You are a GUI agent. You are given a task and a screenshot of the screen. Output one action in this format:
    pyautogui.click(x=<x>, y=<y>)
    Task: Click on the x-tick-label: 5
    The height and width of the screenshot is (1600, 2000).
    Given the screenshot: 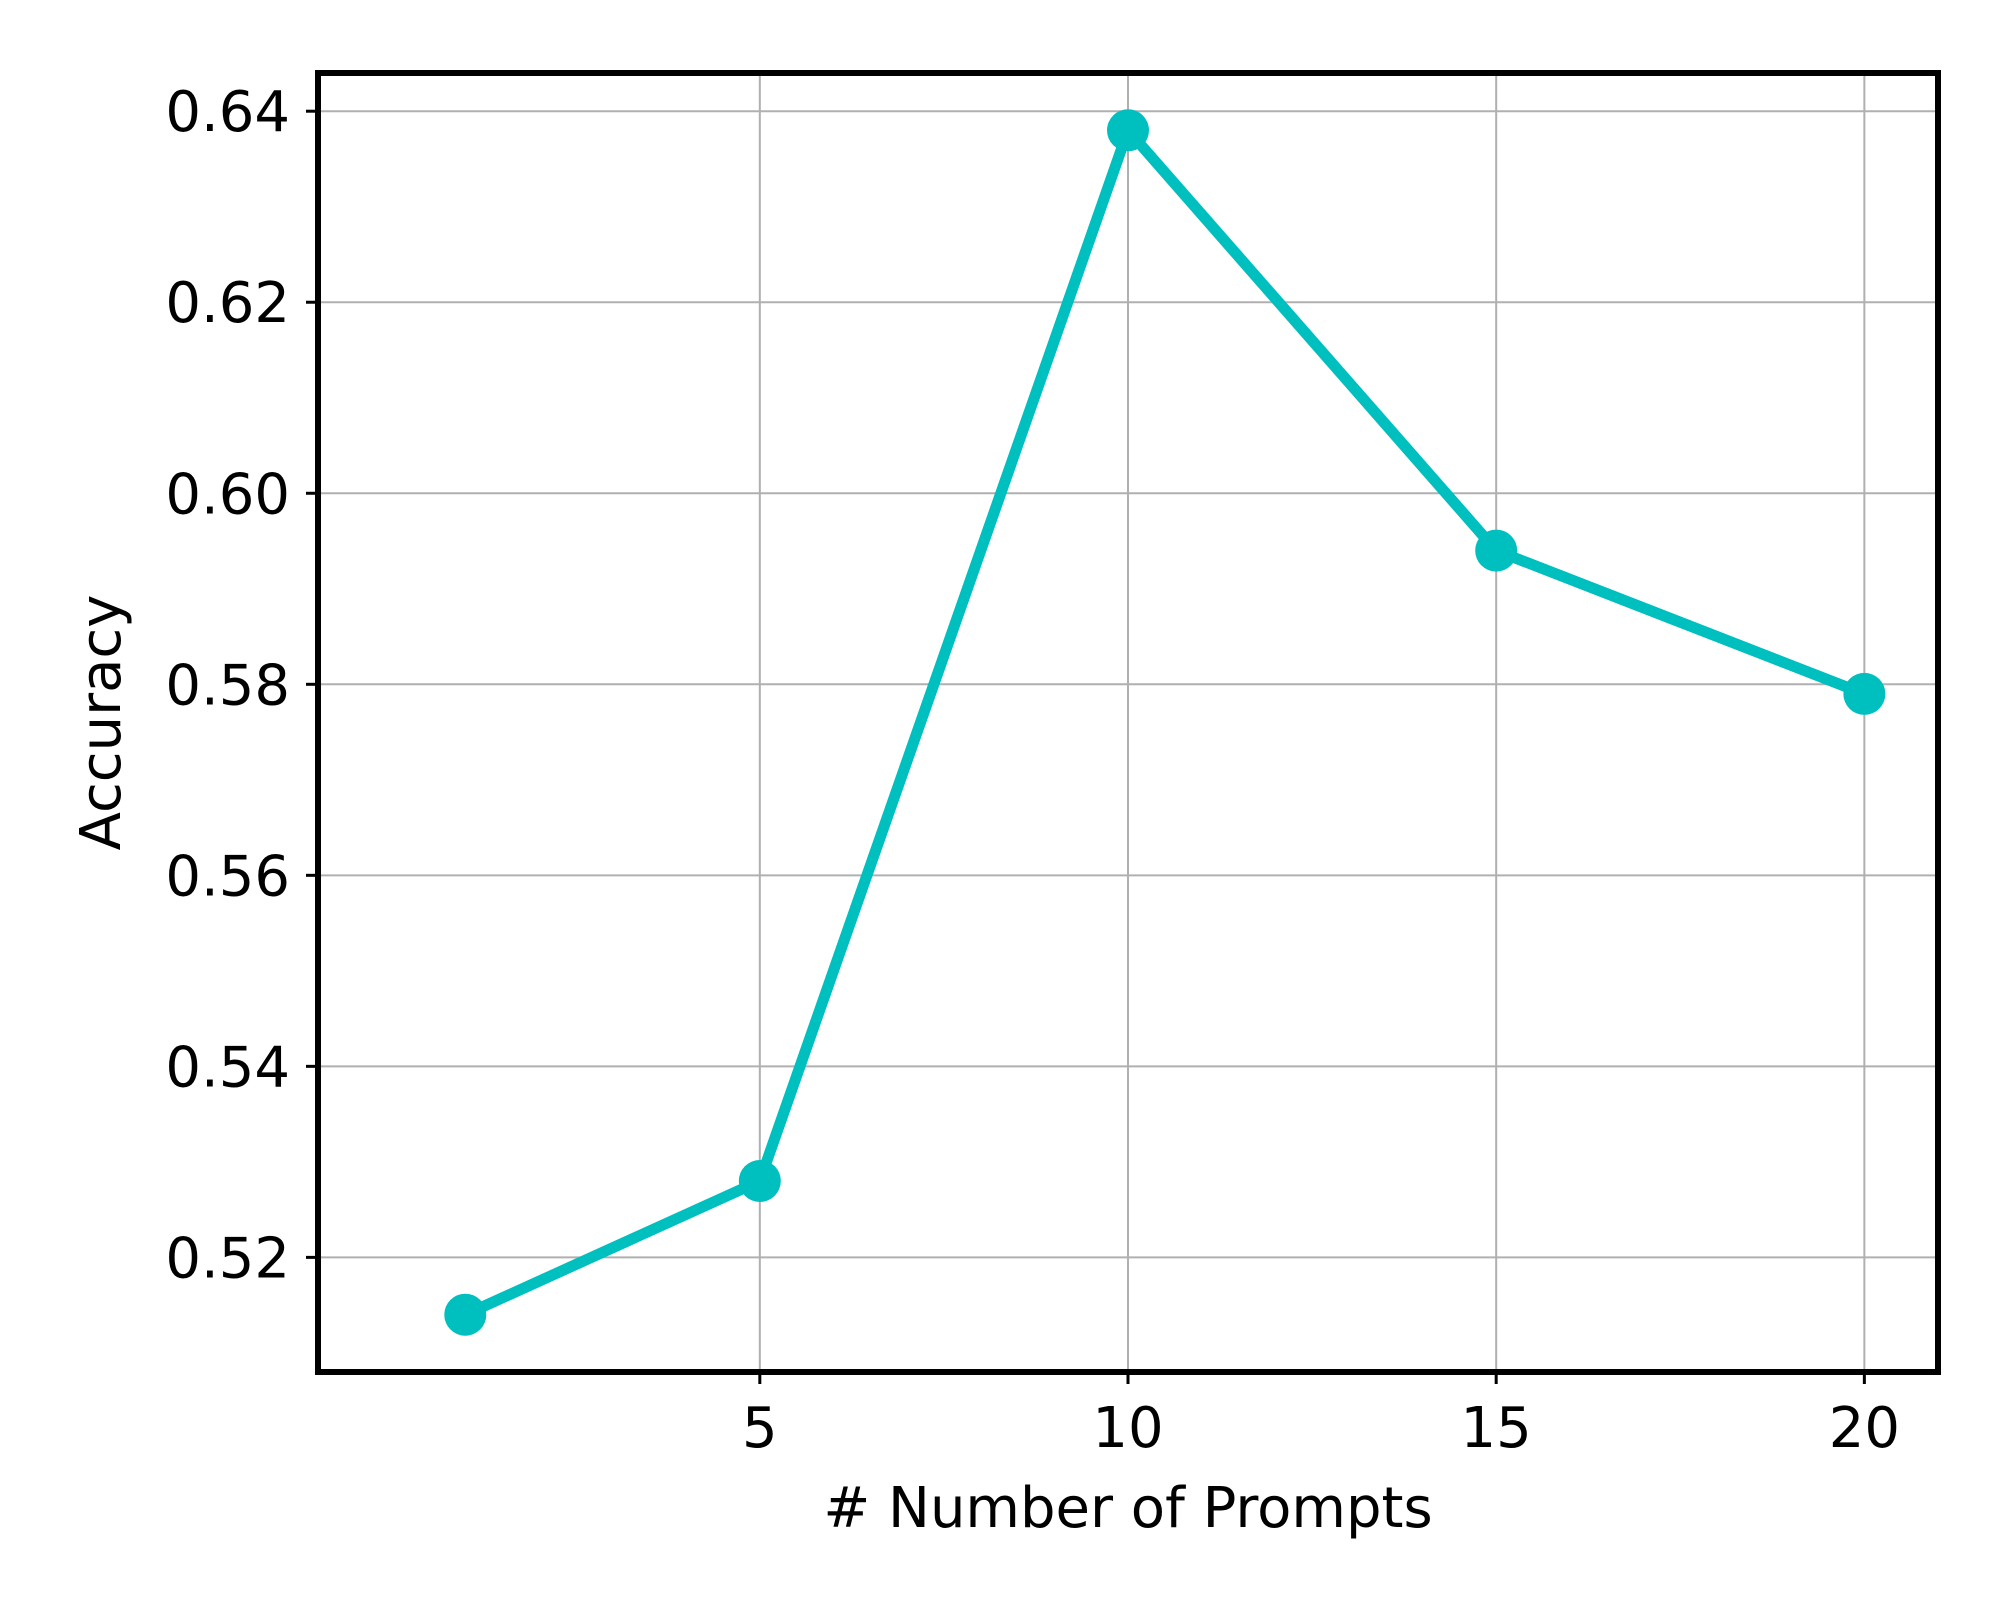 What is the action you would take?
    pyautogui.click(x=760, y=1428)
    